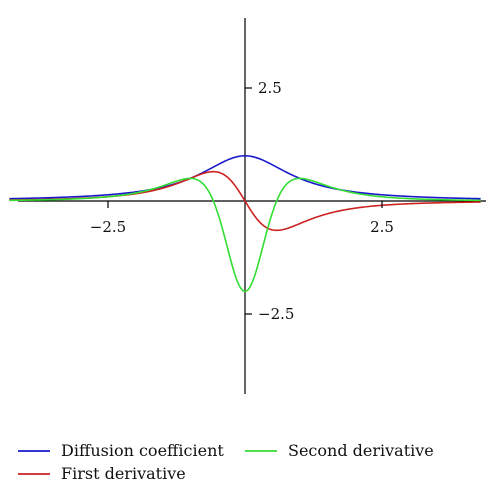  I want to click on legend-label: First derivative, so click(123, 473).